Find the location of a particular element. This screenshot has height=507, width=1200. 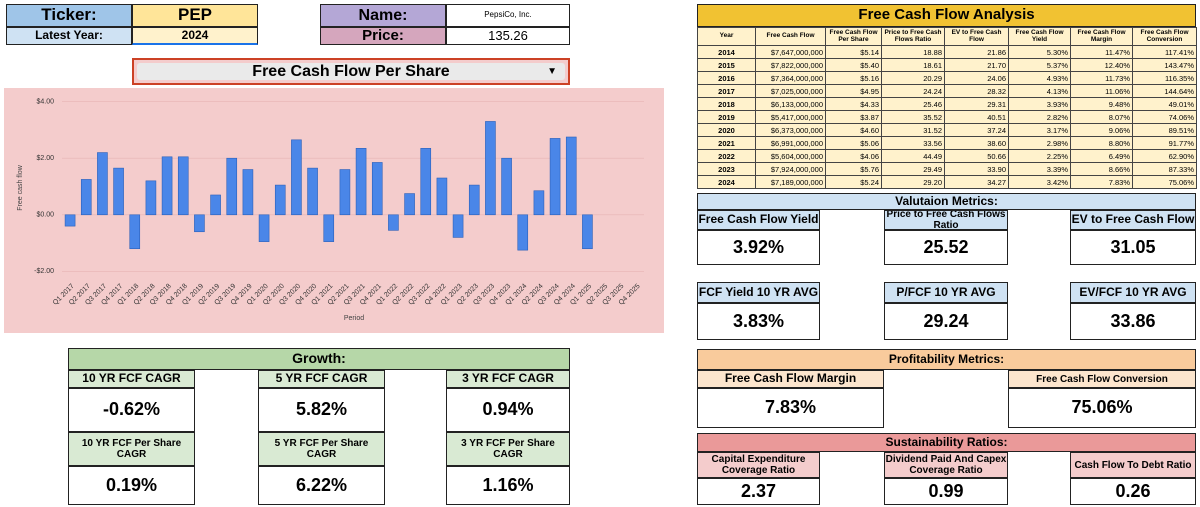

table-cell: 9.48% is located at coordinates (1101, 104).